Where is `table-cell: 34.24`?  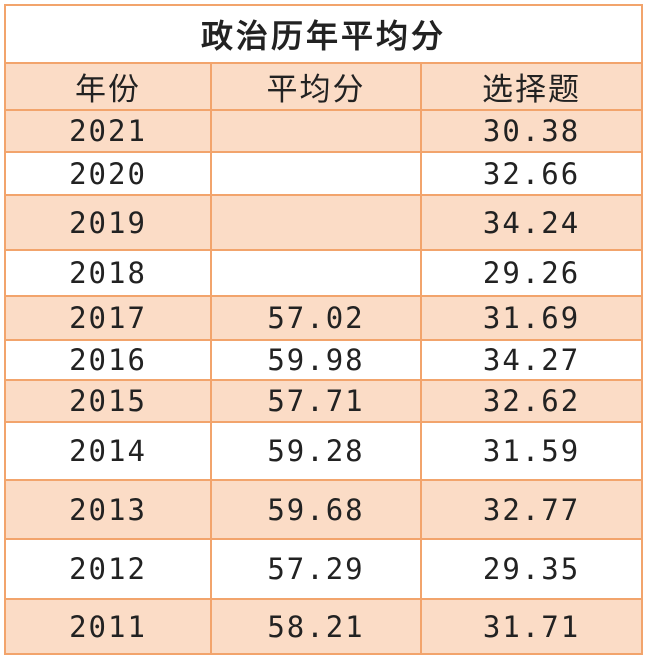
table-cell: 34.24 is located at coordinates (531, 222).